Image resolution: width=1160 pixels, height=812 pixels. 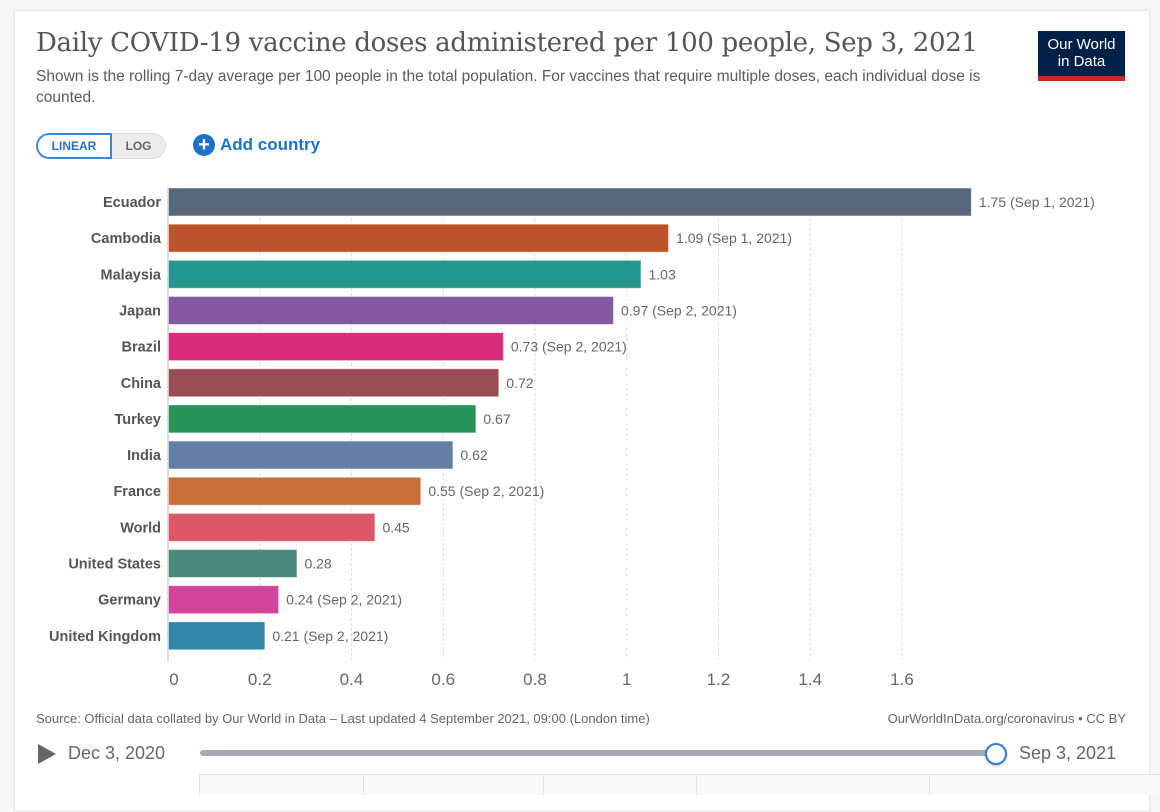 I want to click on timeline-end-date: Sep 3, 2021, so click(x=1068, y=753).